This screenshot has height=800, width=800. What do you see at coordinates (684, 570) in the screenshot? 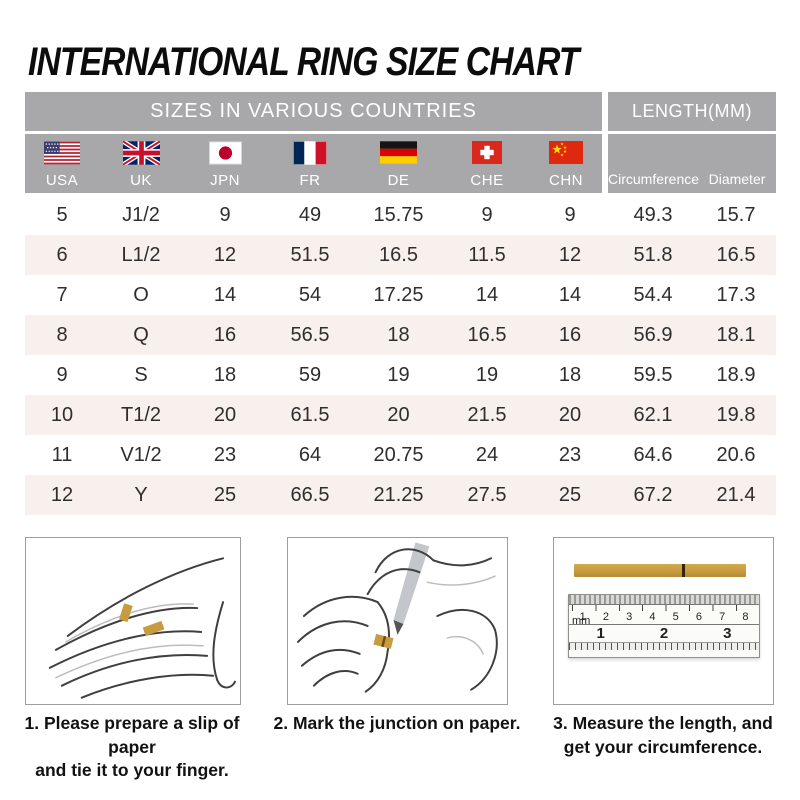
I see `strip-mark` at bounding box center [684, 570].